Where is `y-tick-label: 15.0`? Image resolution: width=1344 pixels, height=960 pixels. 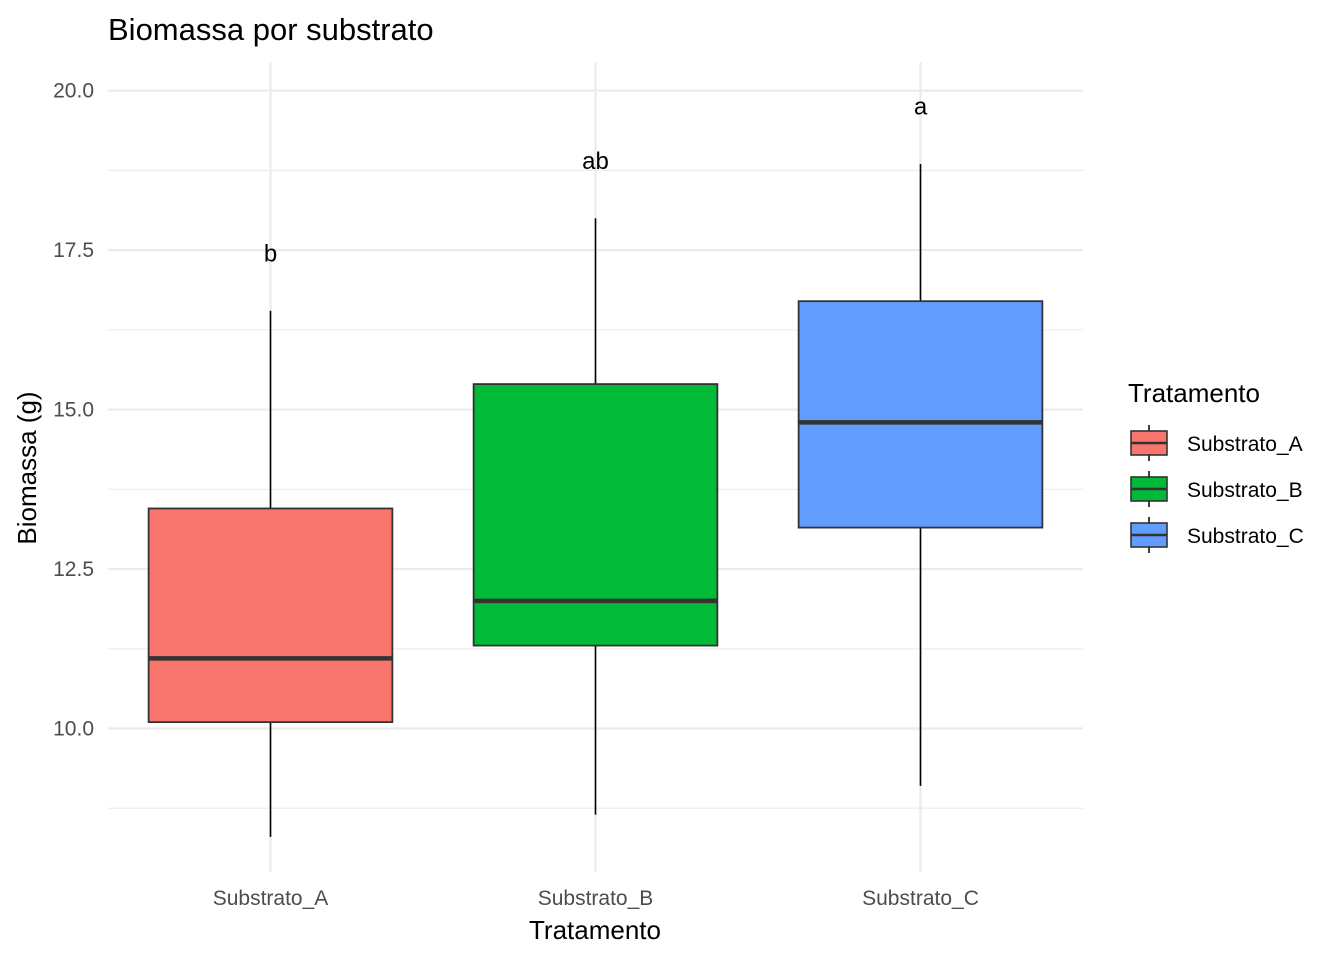
y-tick-label: 15.0 is located at coordinates (73, 410).